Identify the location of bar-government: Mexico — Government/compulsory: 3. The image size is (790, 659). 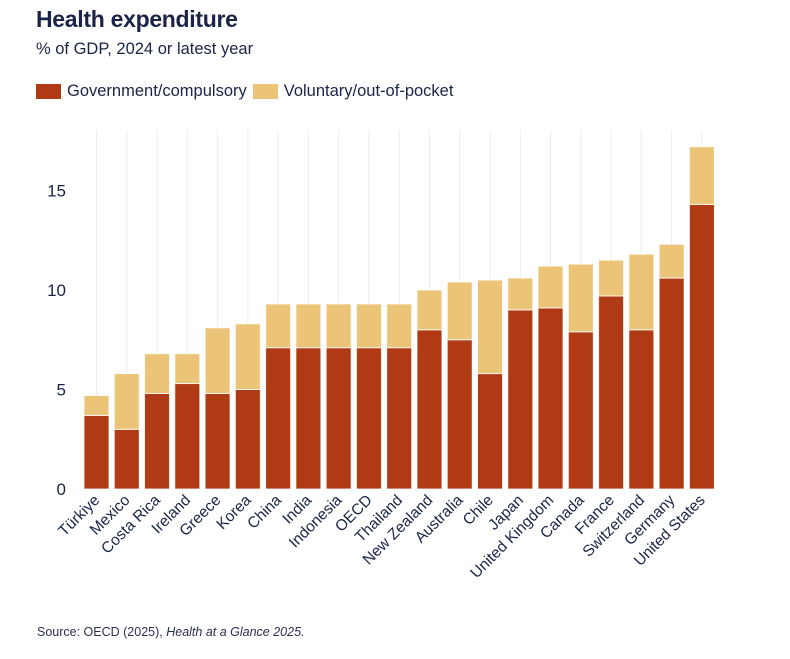
(126, 459).